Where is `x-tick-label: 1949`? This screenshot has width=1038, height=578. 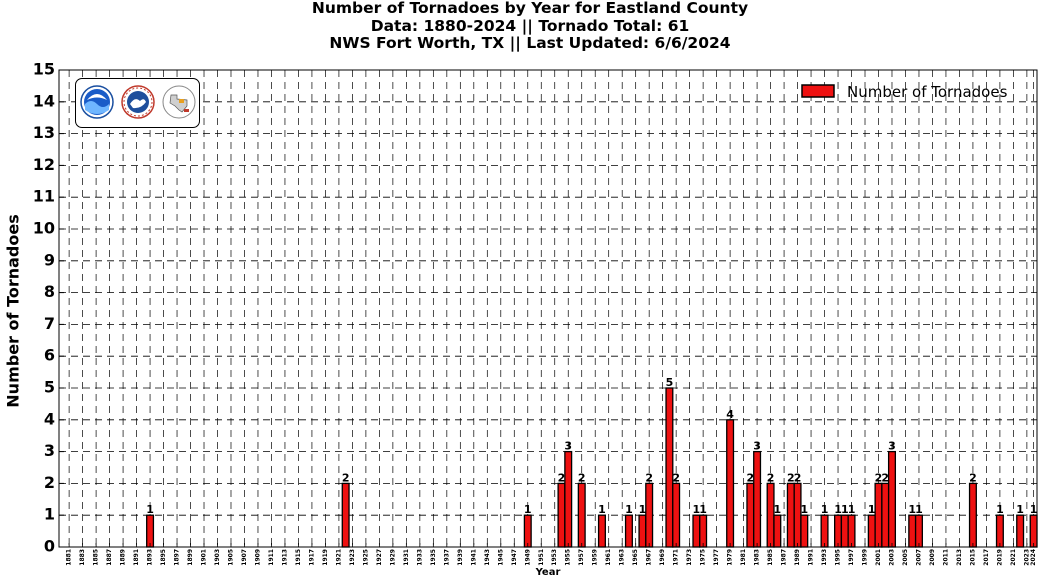
x-tick-label: 1949 is located at coordinates (527, 557).